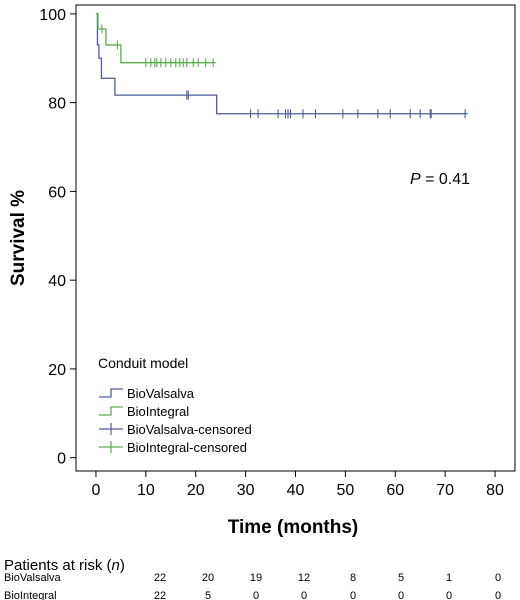 This screenshot has height=600, width=520. Describe the element at coordinates (415, 179) in the screenshot. I see `p-value-symbol: P` at that location.